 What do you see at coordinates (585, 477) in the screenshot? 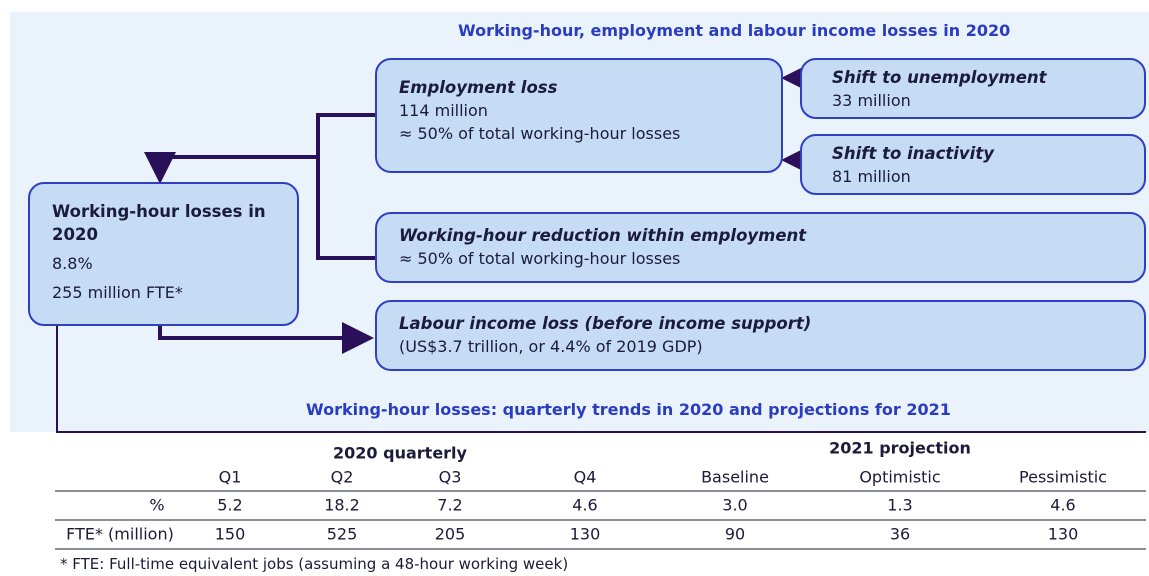
I see `column-header: Q4` at bounding box center [585, 477].